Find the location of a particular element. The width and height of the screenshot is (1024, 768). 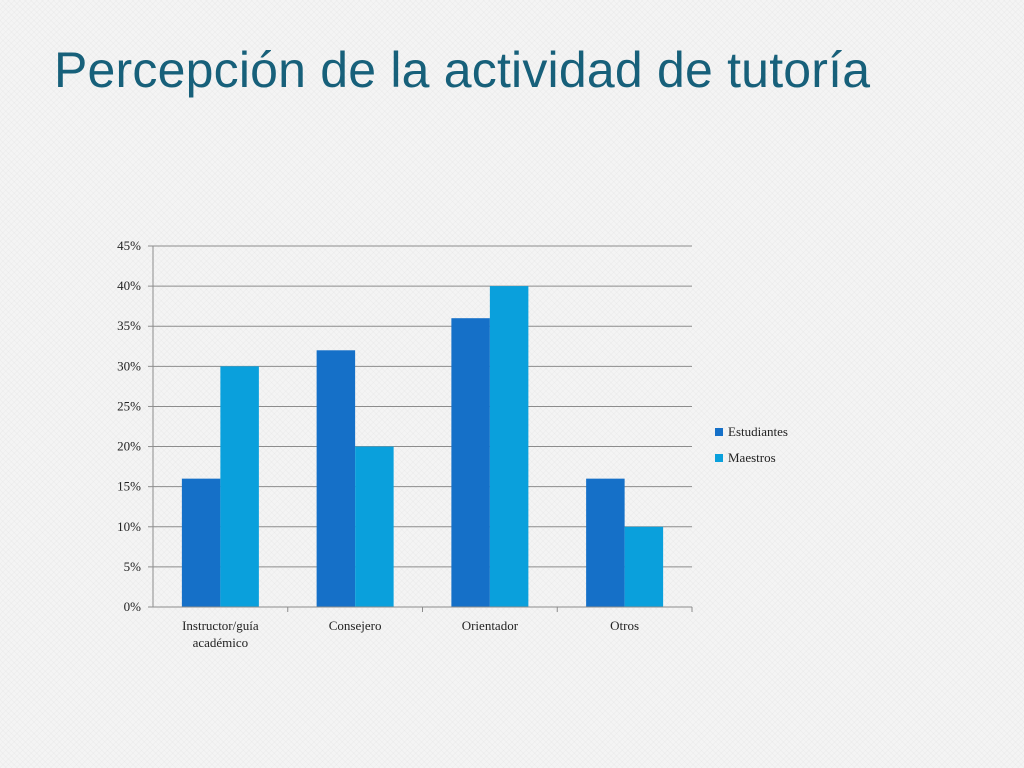

x-category-label: Instructor/guía is located at coordinates (220, 625).